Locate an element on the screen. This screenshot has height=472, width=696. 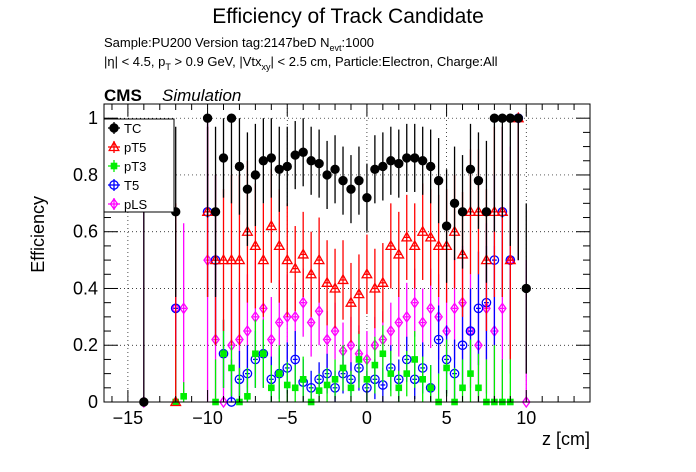
x-tick-label: 0 is located at coordinates (367, 418).